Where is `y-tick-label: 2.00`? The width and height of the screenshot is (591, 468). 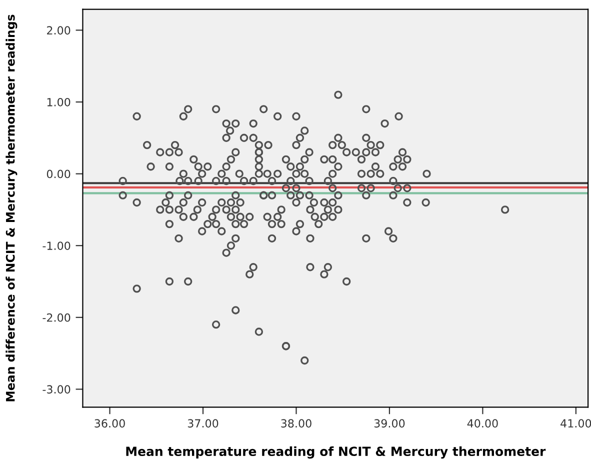 y-tick-label: 2.00 is located at coordinates (58, 30).